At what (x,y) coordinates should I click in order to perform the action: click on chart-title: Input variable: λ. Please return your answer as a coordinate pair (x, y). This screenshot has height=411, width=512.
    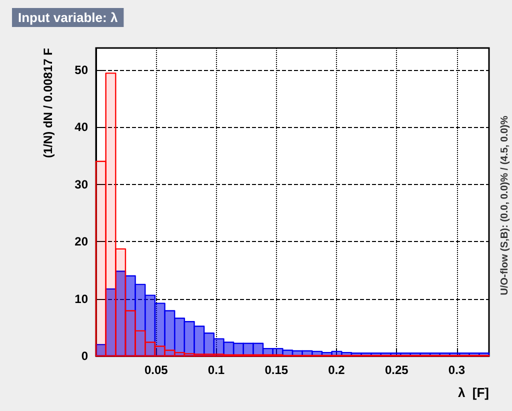
    Looking at the image, I should click on (68, 17).